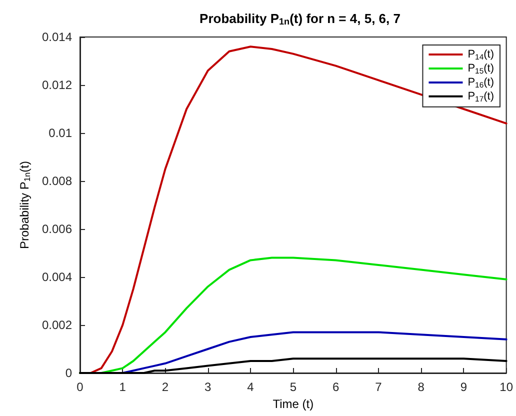  I want to click on x-tick-label: 3, so click(208, 387).